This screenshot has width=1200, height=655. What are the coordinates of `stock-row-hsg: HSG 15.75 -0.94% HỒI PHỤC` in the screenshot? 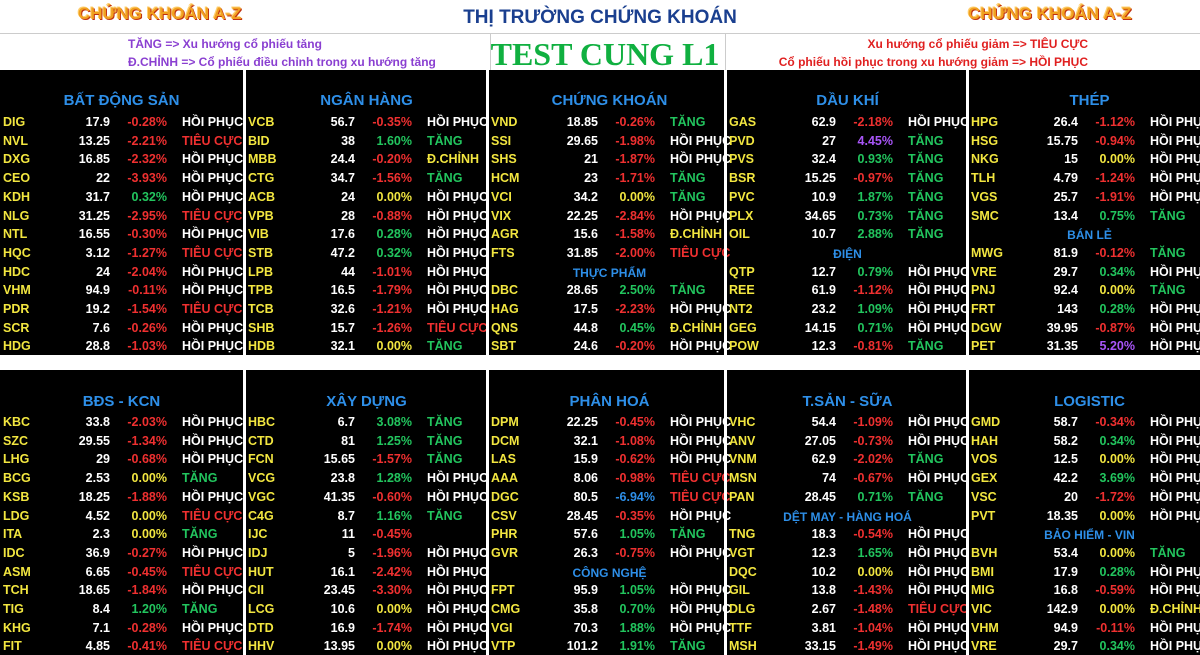 It's located at (1084, 141).